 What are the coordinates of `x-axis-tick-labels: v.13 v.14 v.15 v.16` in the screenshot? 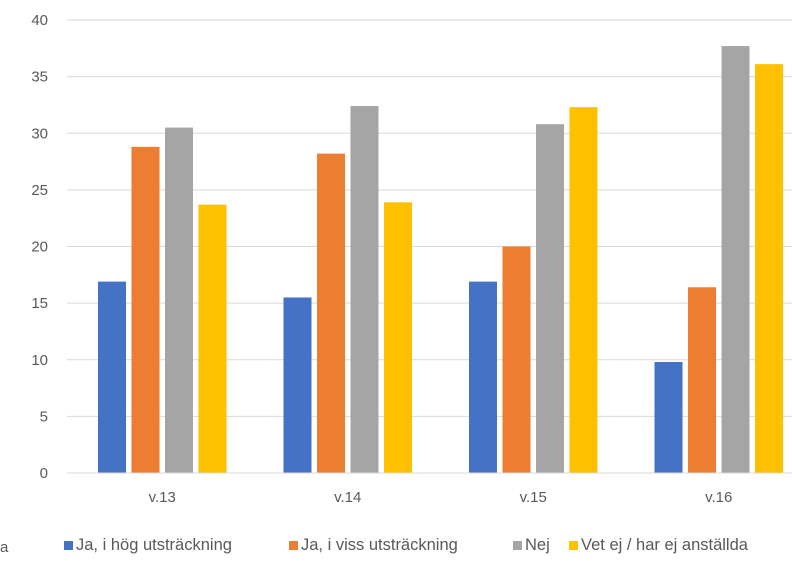 It's located at (441, 497).